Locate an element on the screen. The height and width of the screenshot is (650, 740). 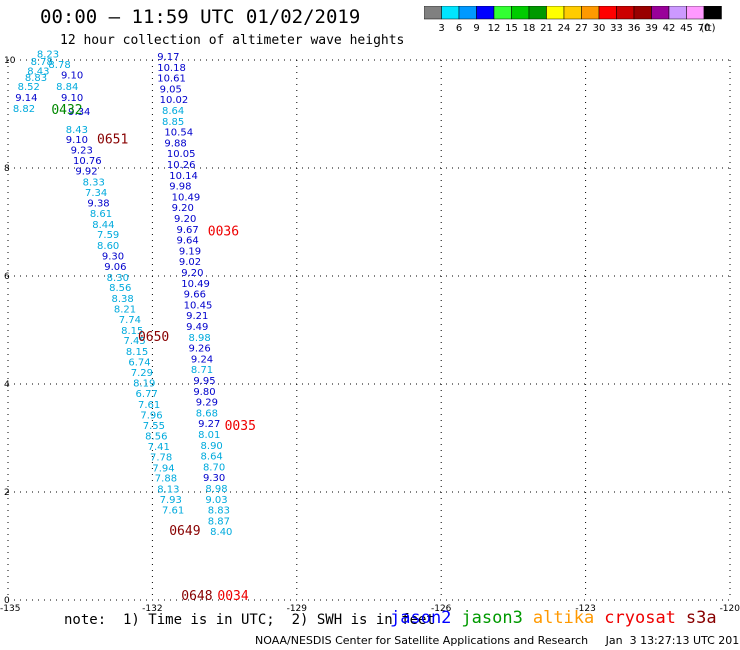
satellite-legend-item: jason2 is located at coordinates (421, 618).